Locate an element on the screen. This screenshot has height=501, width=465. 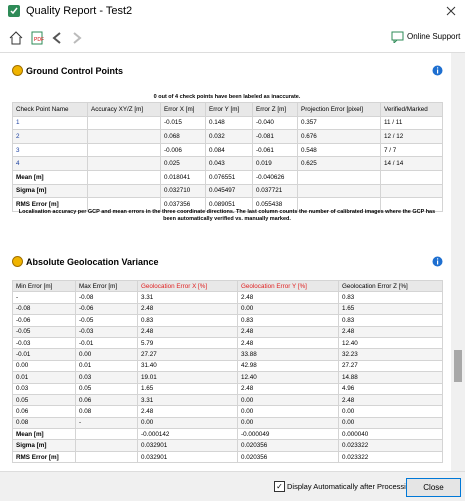
title-bar: Quality Report - Test2 is located at coordinates (232, 11).